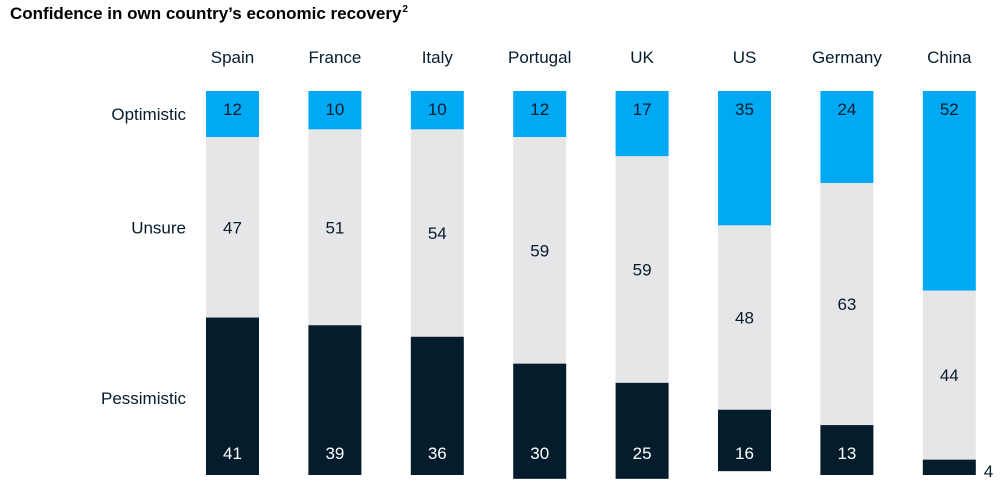  I want to click on data-label-uk-optimistic: 17, so click(642, 109).